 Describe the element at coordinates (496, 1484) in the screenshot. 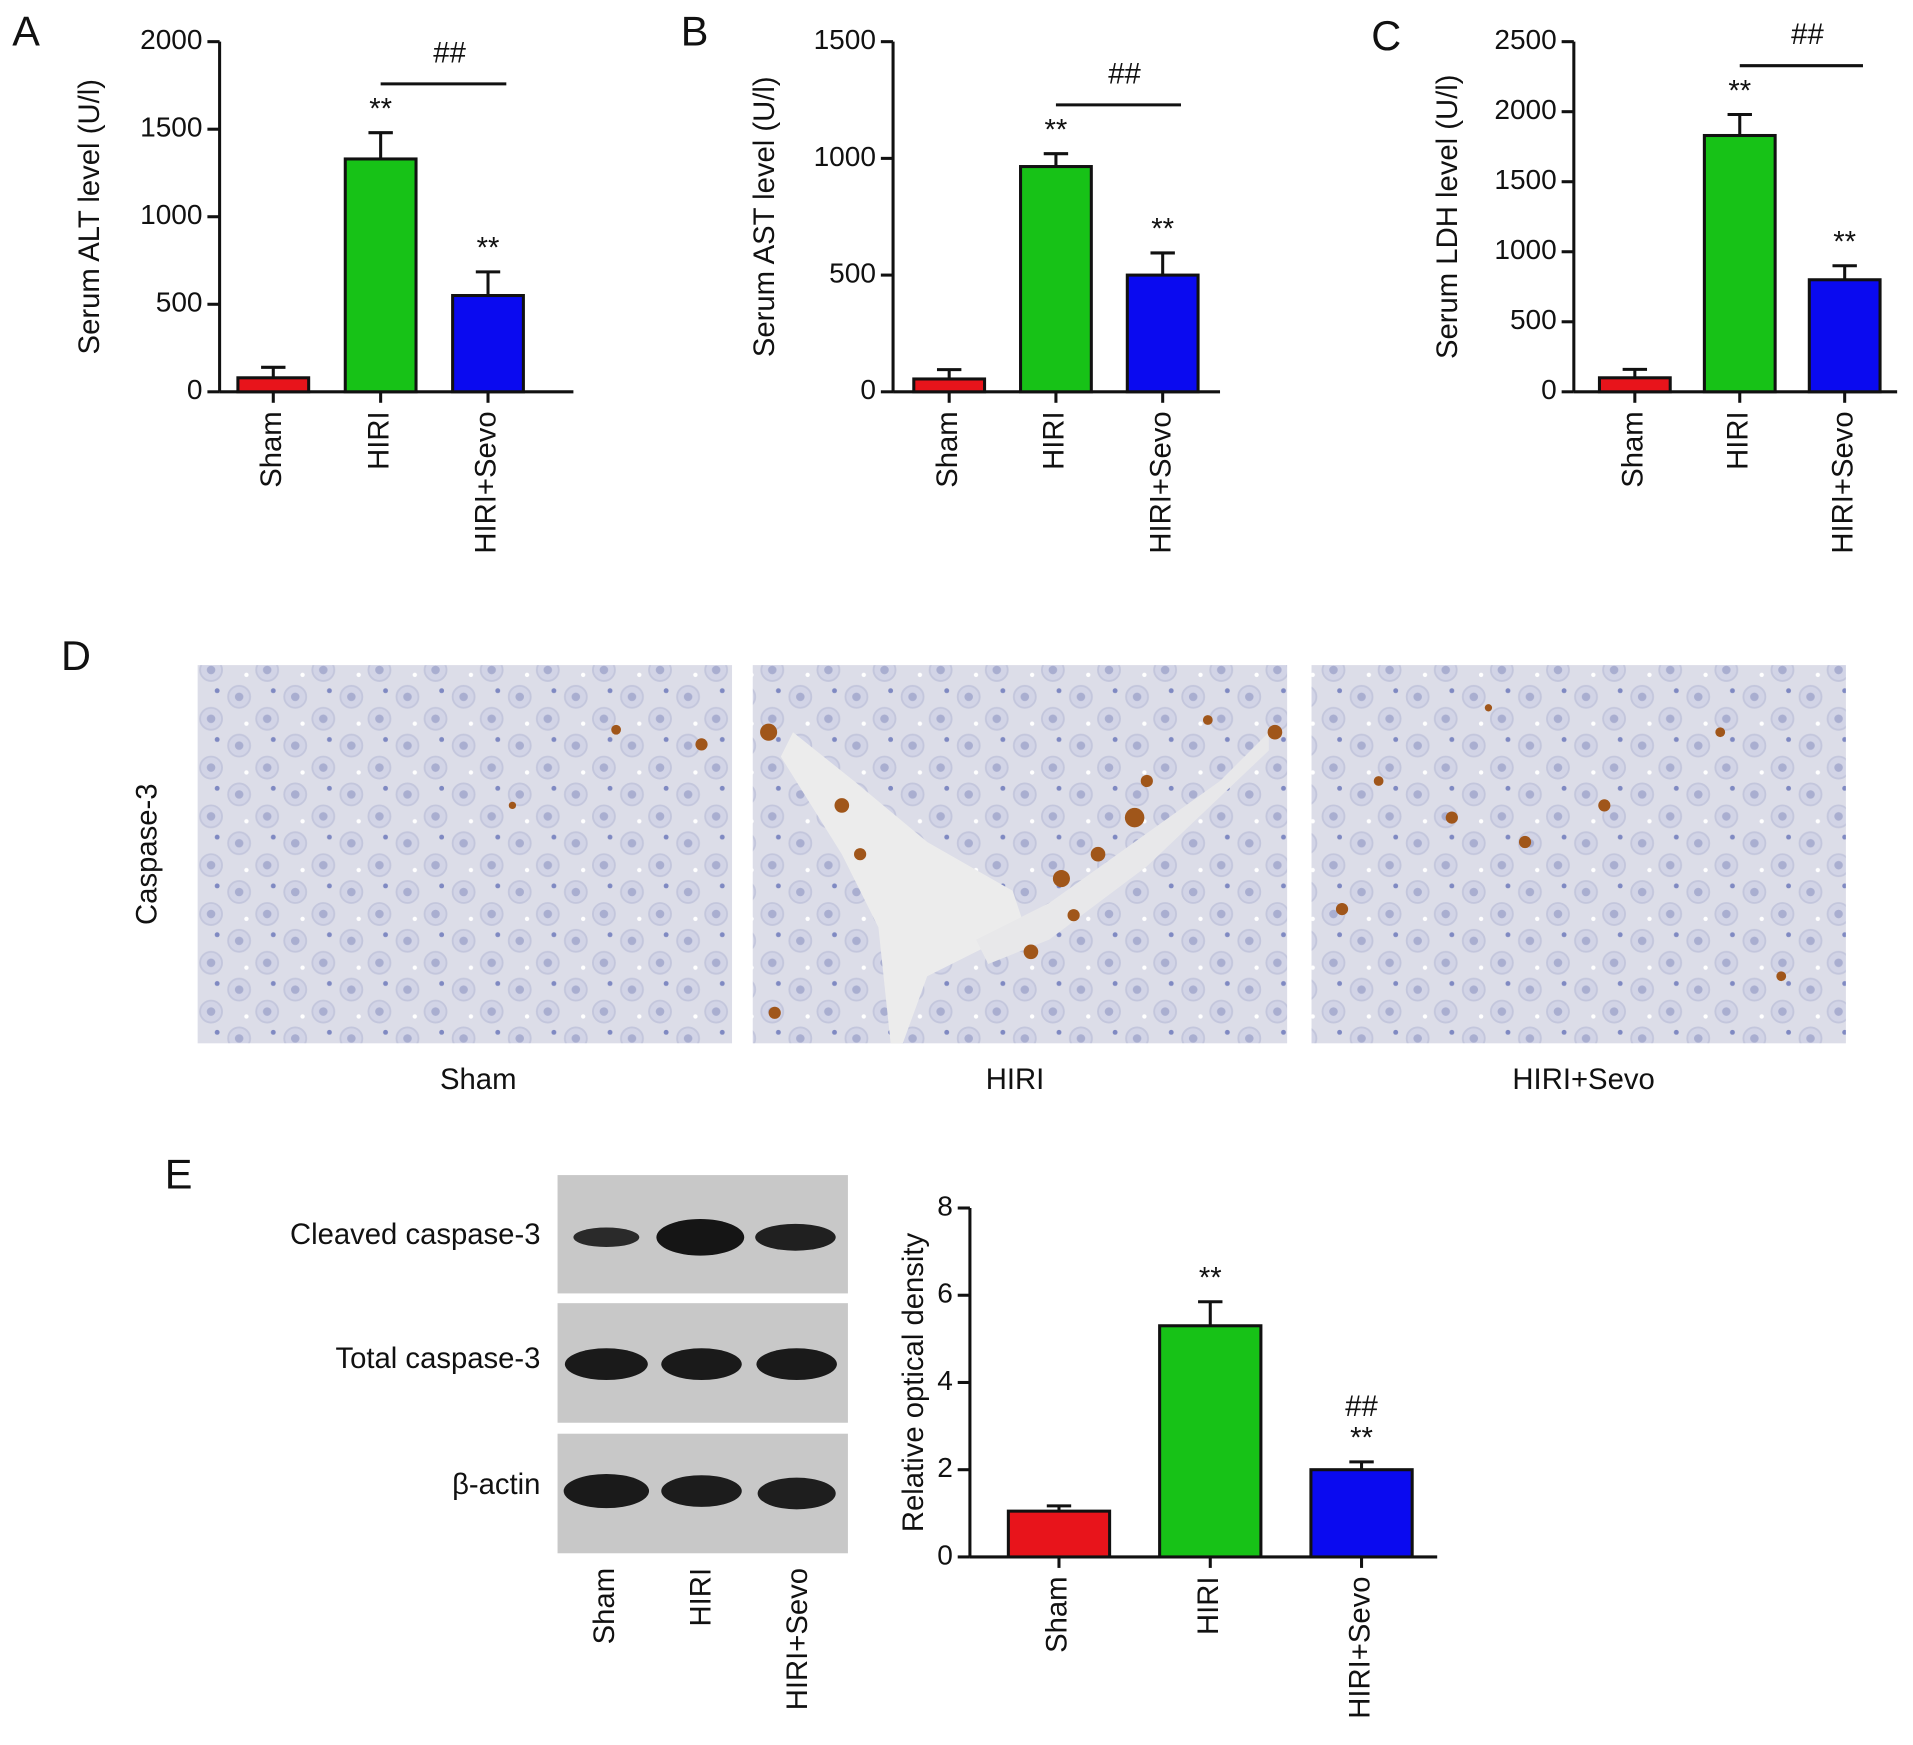

I see `blot-row-label: β-actin` at that location.